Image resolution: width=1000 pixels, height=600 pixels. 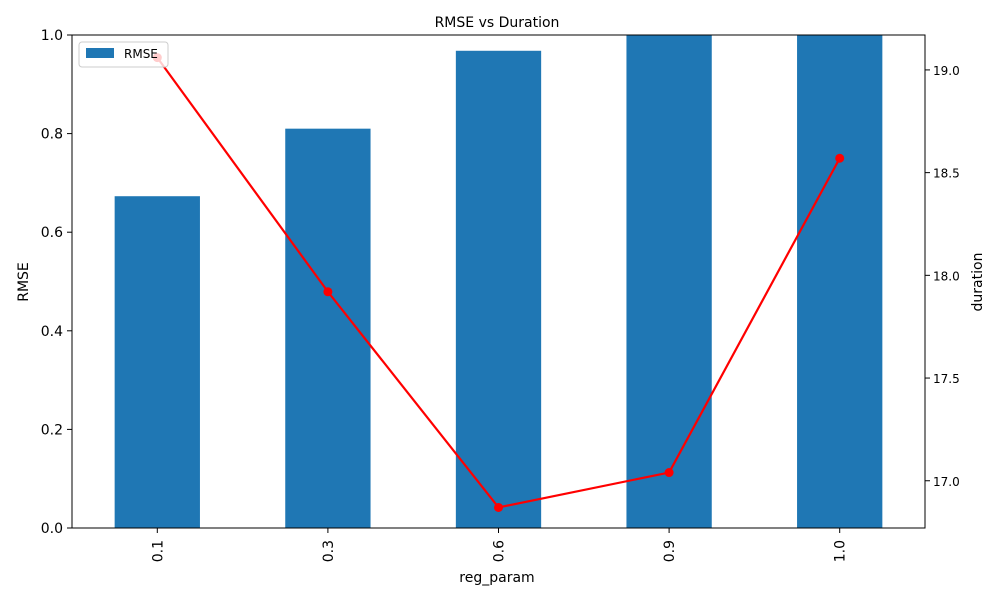 I want to click on x-axis-label: reg_param, so click(x=496, y=578).